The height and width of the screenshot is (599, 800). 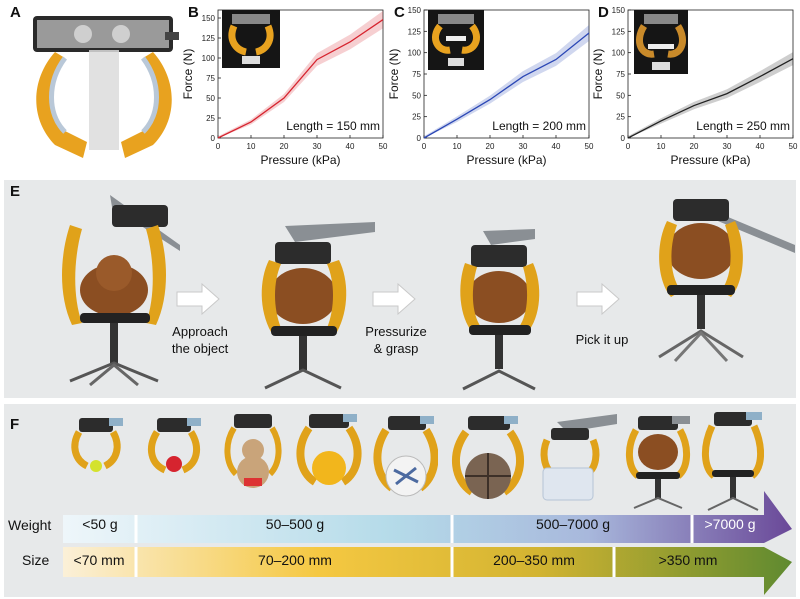 What do you see at coordinates (573, 524) in the screenshot?
I see `weight-segment: 500–7000 g` at bounding box center [573, 524].